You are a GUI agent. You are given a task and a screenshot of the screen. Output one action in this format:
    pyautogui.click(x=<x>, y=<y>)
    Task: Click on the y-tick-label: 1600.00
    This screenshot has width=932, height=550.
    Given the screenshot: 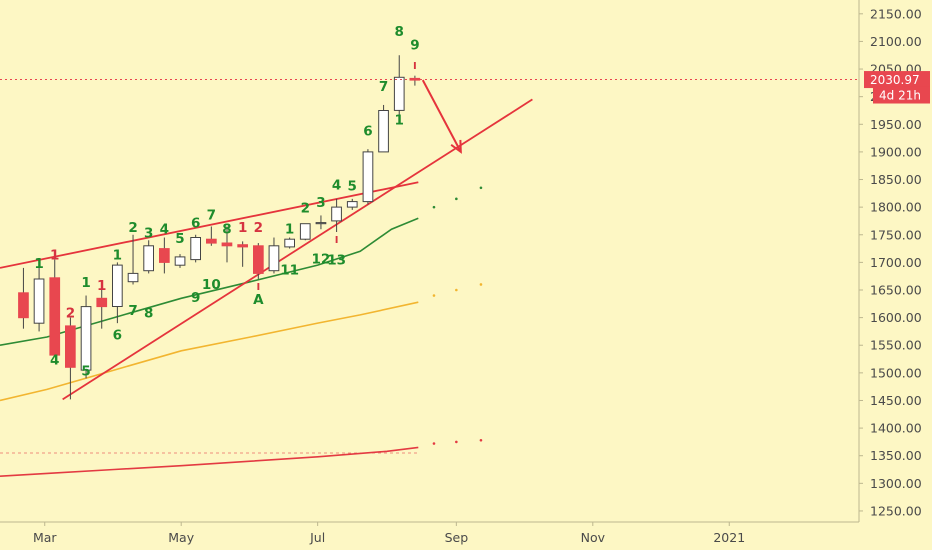 What is the action you would take?
    pyautogui.click(x=896, y=317)
    